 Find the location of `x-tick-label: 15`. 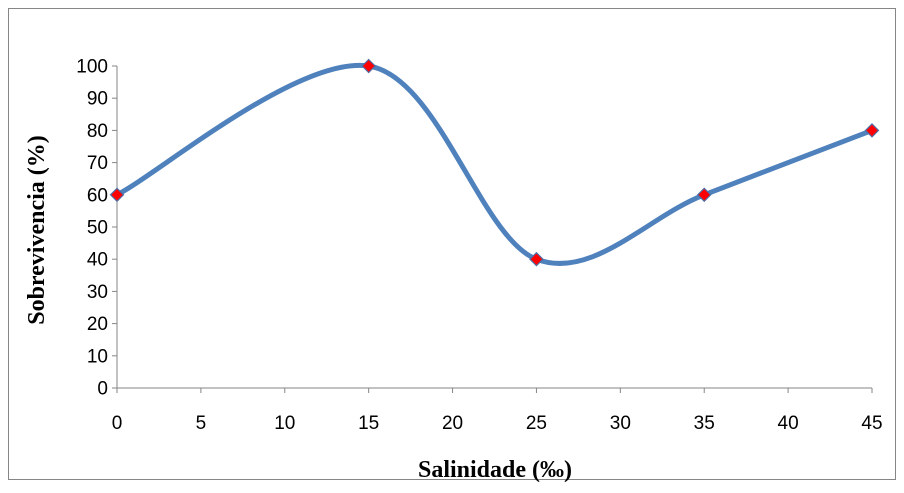

x-tick-label: 15 is located at coordinates (368, 423).